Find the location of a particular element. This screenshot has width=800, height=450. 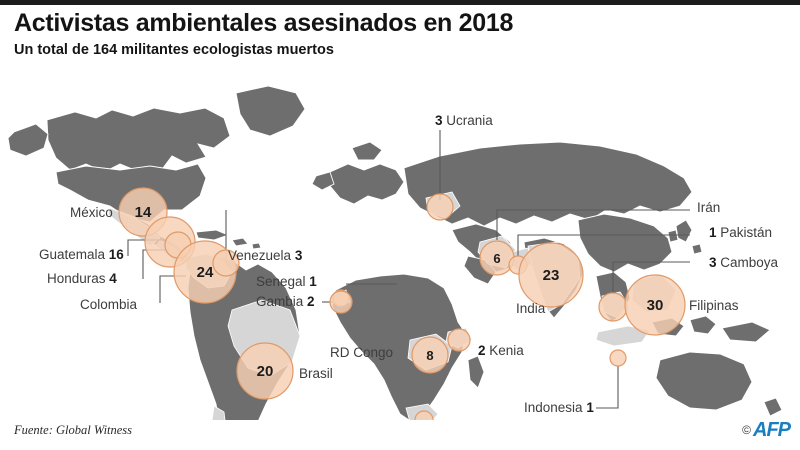

bubble-ucrania is located at coordinates (440, 207).